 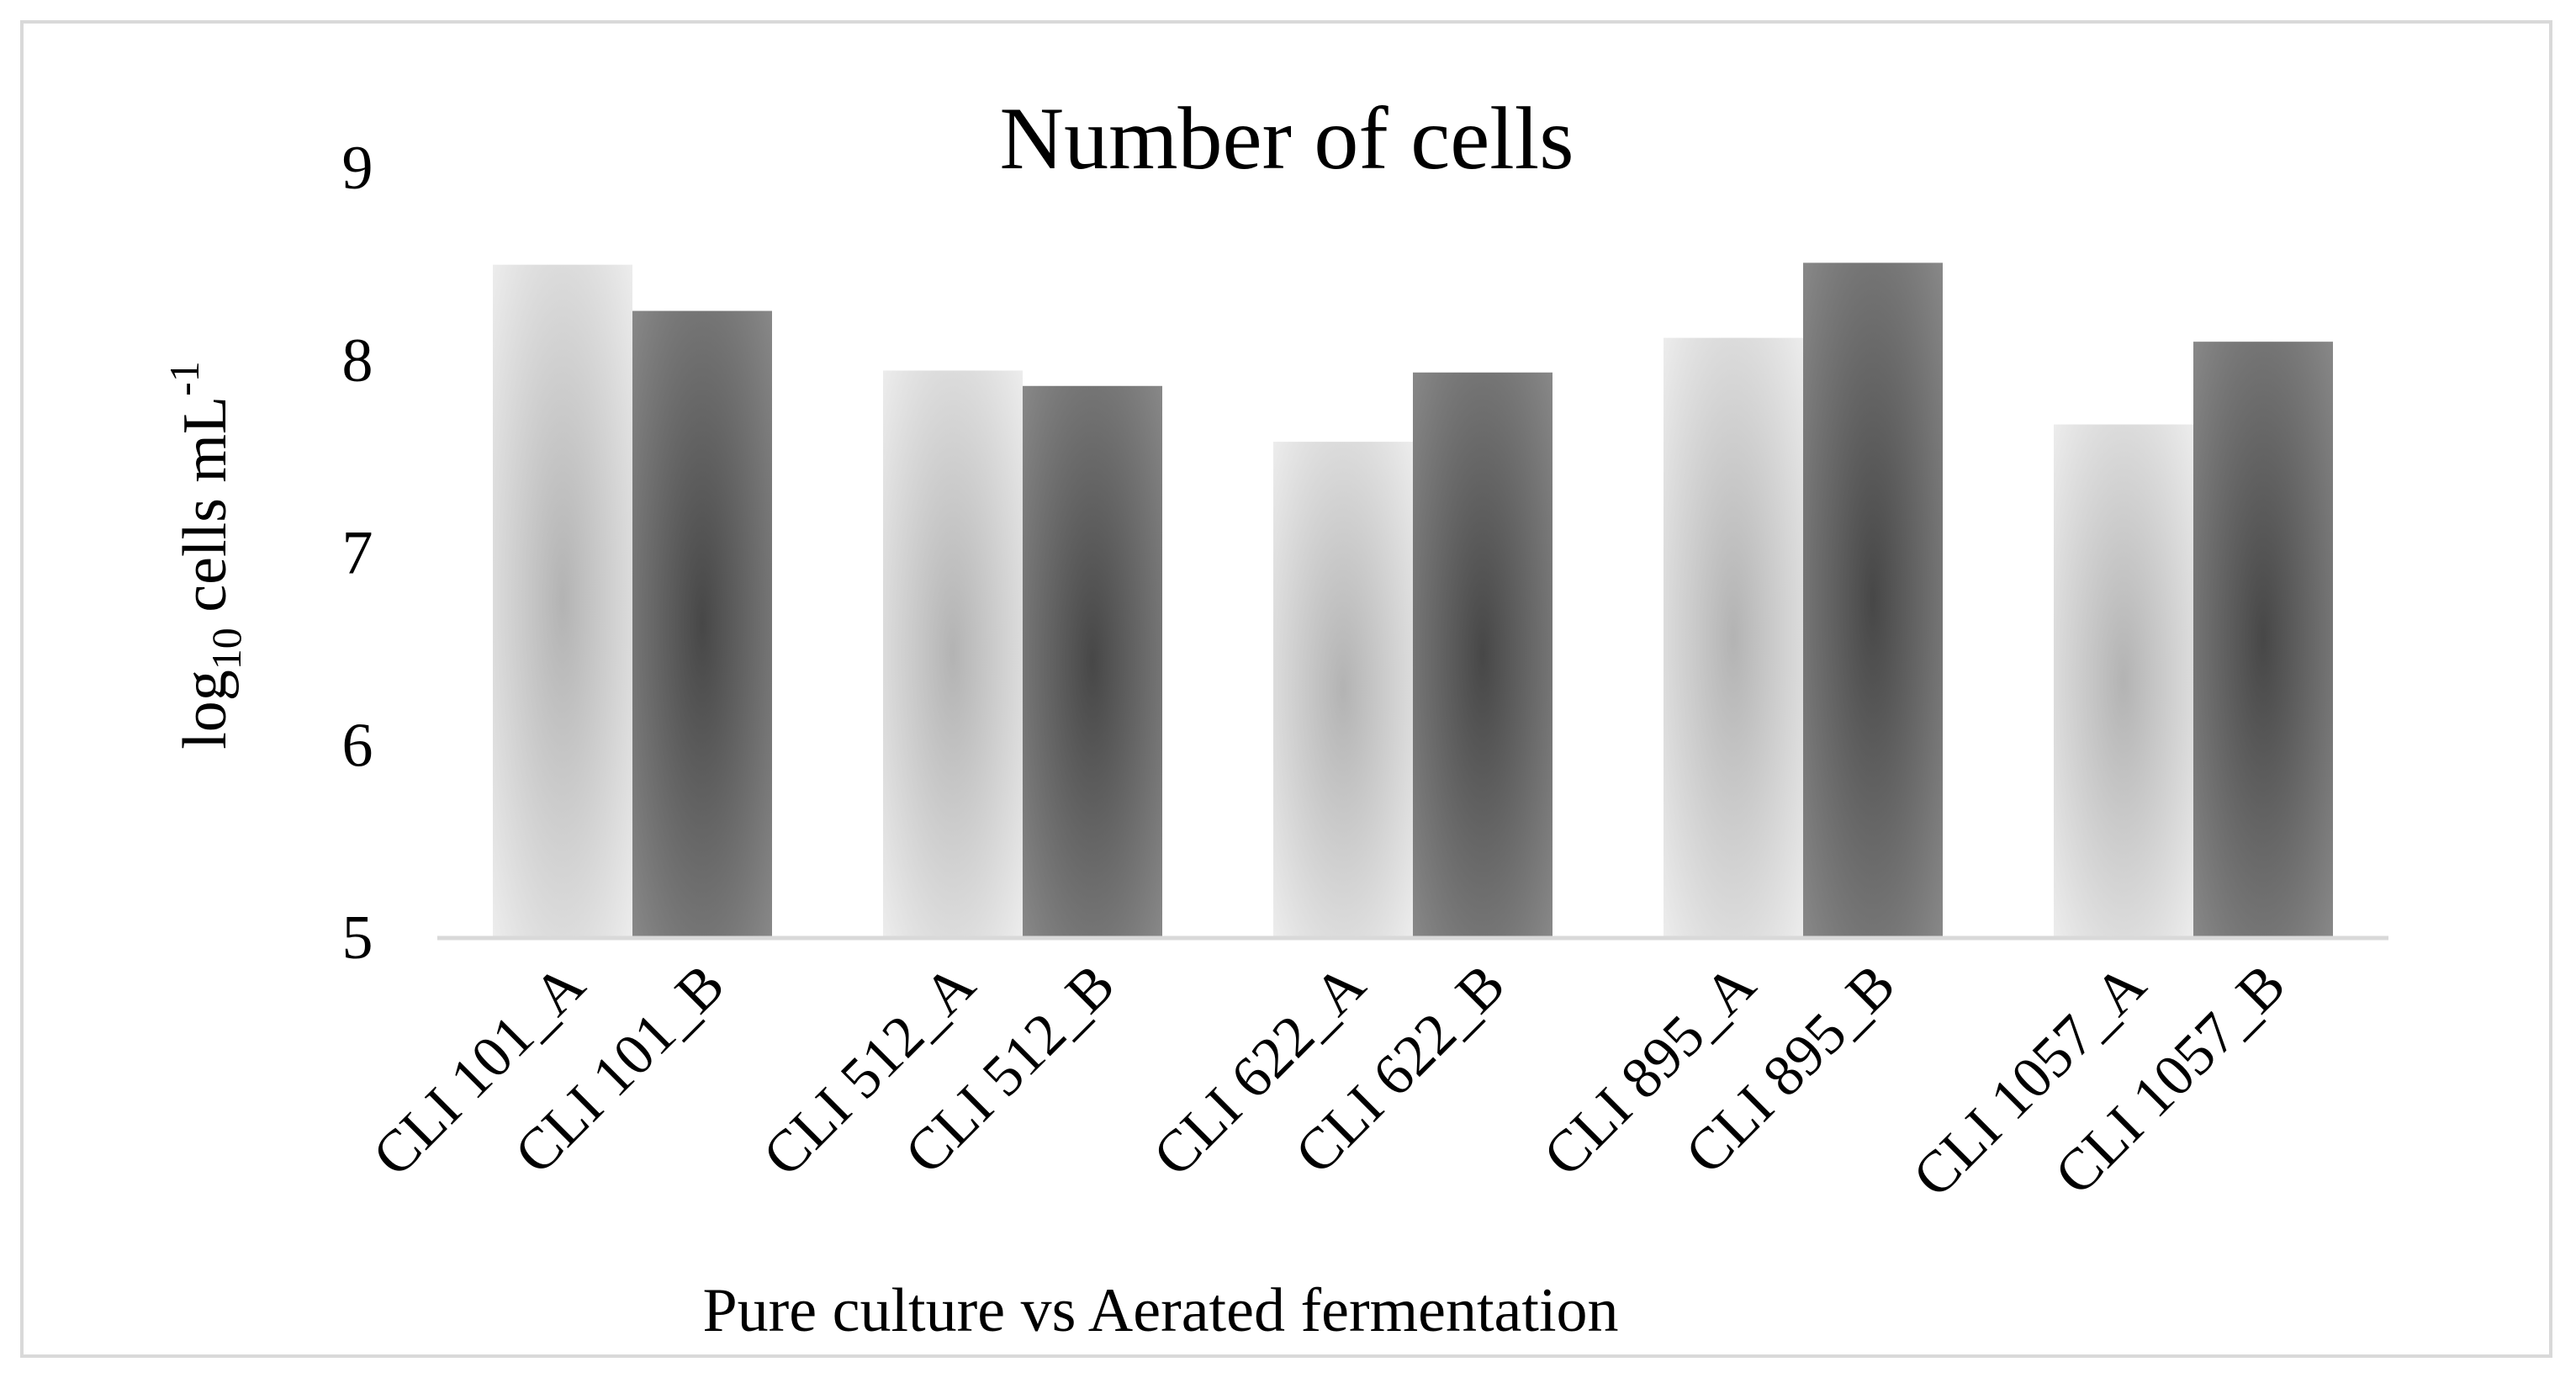 What do you see at coordinates (1873, 599) in the screenshot?
I see `bar-cli-895-b` at bounding box center [1873, 599].